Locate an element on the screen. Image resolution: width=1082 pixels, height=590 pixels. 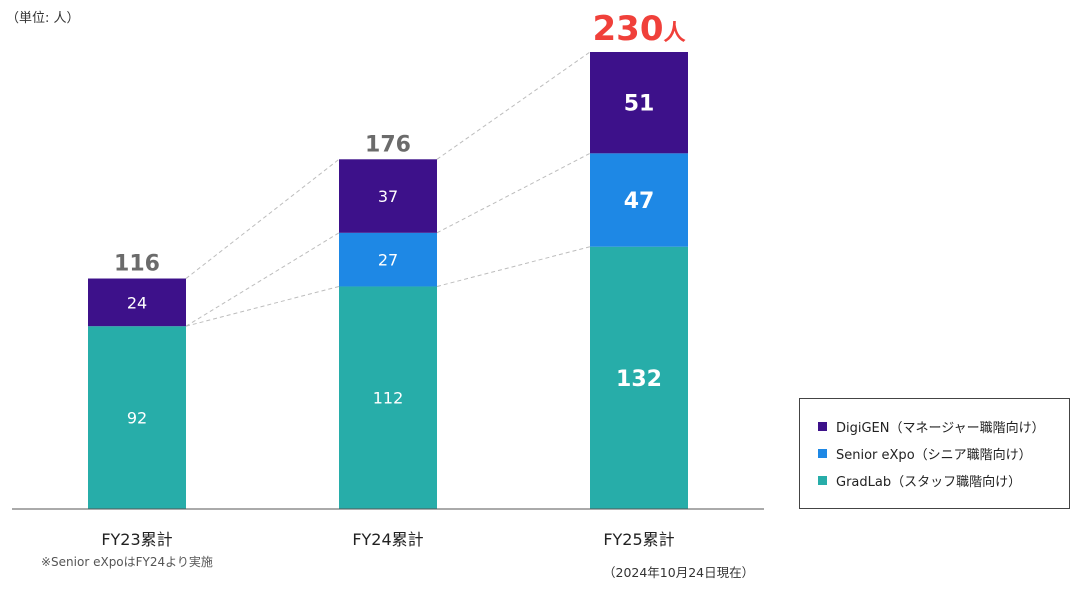
legend-swatch-gradlab is located at coordinates (822, 480).